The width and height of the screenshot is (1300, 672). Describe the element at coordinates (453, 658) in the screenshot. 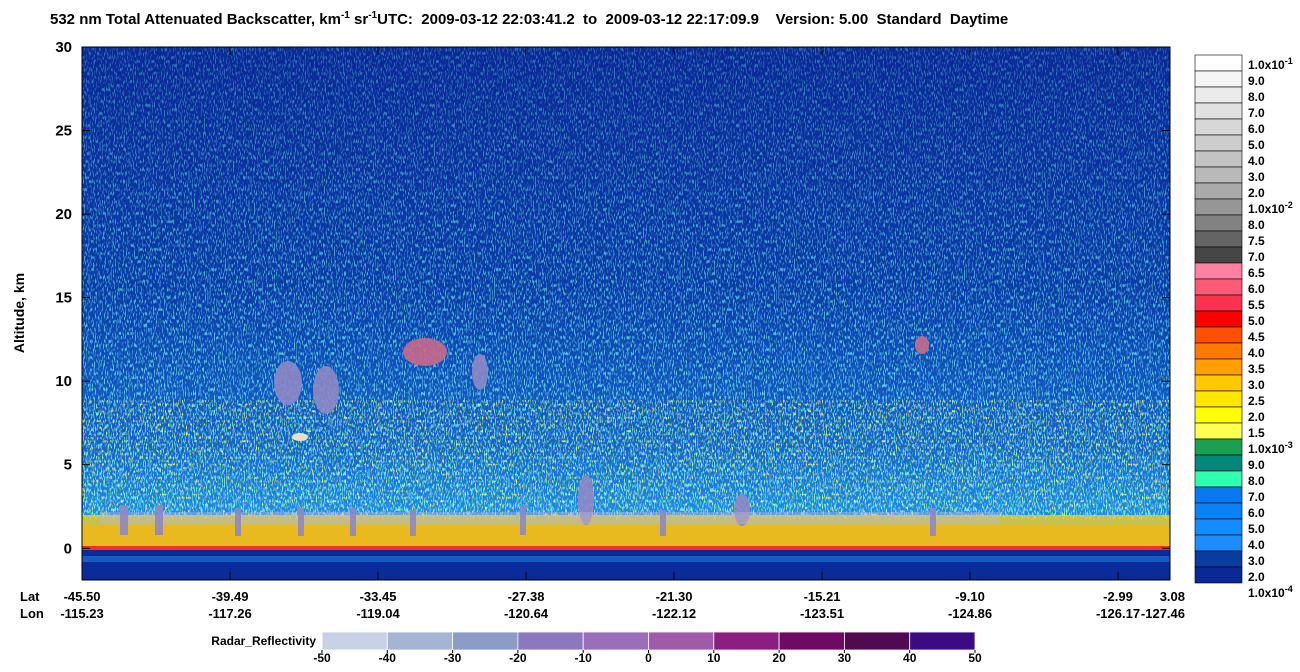

I see `radar-tick-label: -30` at that location.